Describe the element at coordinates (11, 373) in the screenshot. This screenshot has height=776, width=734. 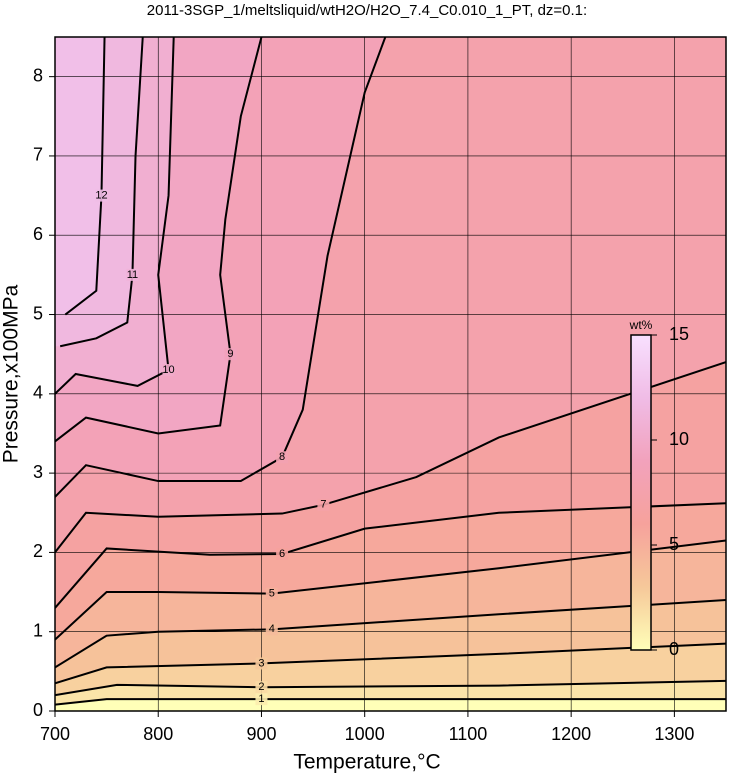
I see `y-axis-label: Pressure,x100MPa` at that location.